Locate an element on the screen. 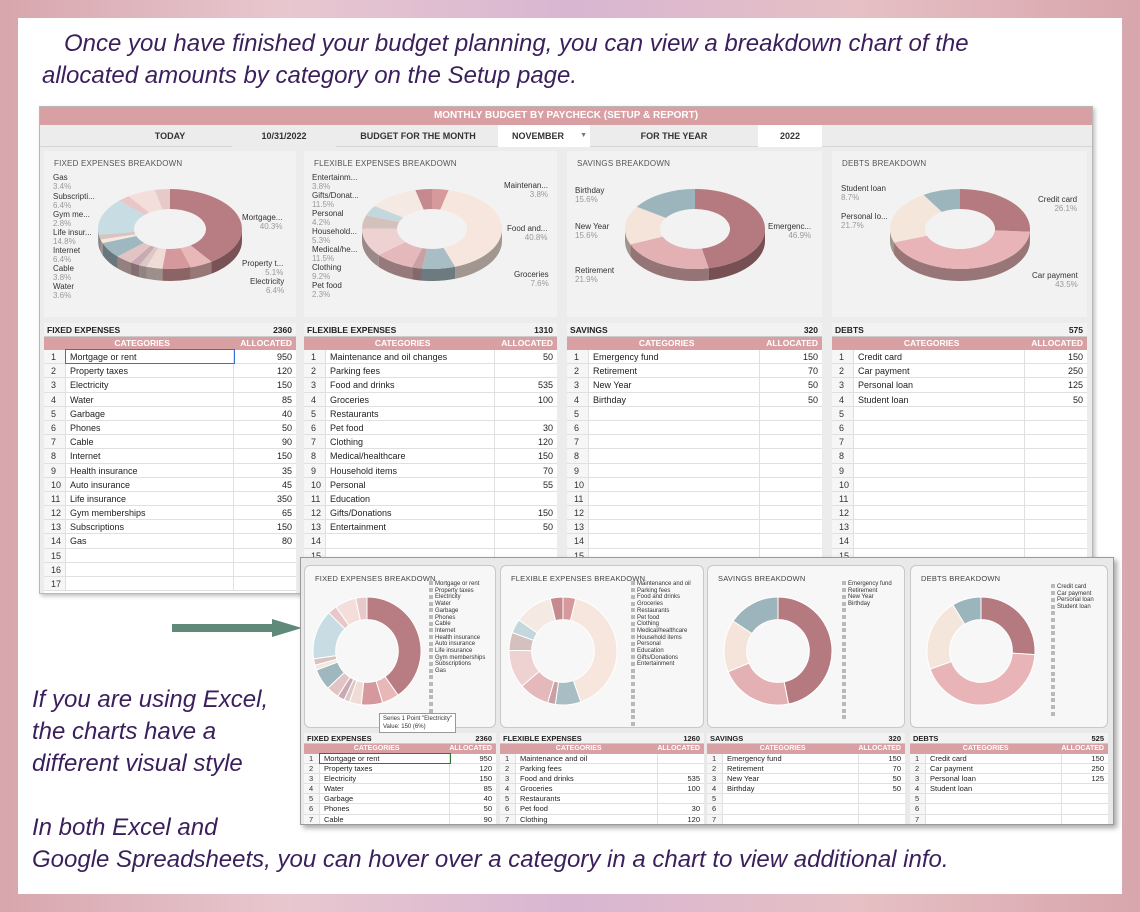 The image size is (1140, 912). table-row: 9 Health insurance 35 is located at coordinates (170, 470).